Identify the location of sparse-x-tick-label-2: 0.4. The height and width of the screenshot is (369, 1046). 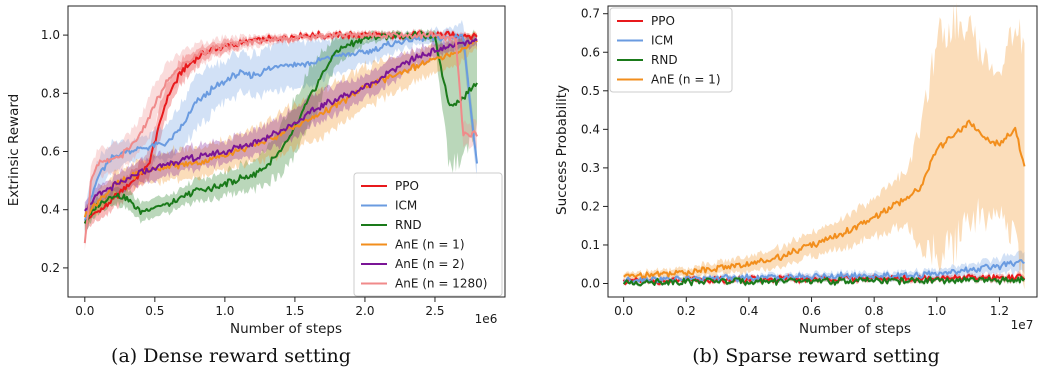
(748, 311).